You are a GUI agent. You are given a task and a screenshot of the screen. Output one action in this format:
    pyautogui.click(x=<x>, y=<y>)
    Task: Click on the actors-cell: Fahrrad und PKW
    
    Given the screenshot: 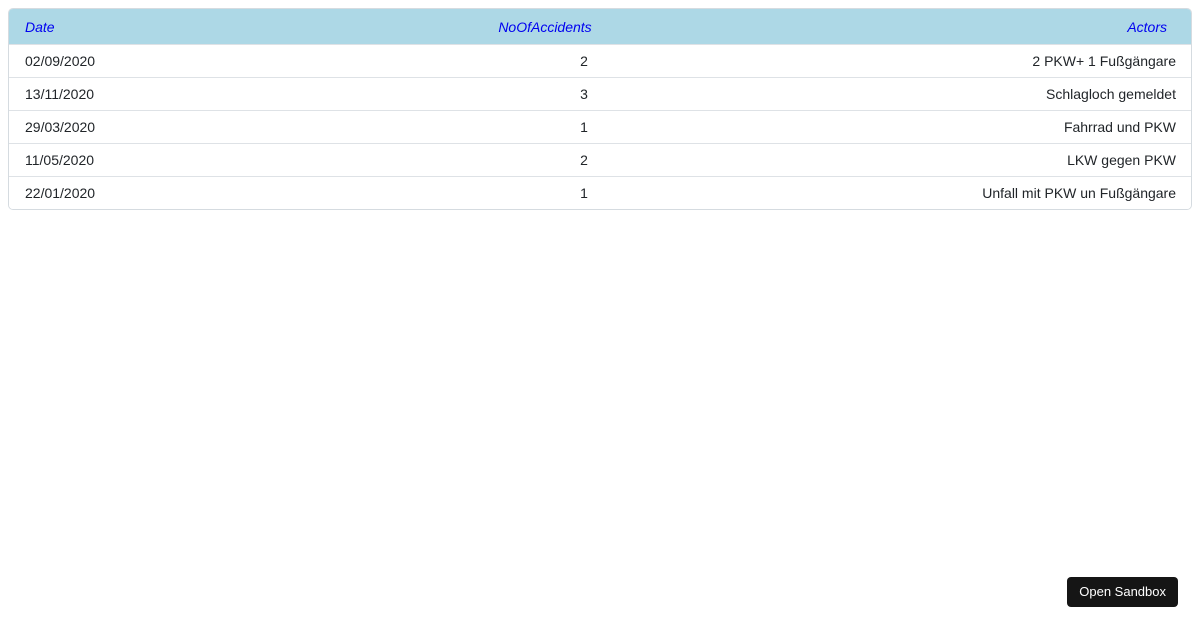 What is the action you would take?
    pyautogui.click(x=1119, y=127)
    